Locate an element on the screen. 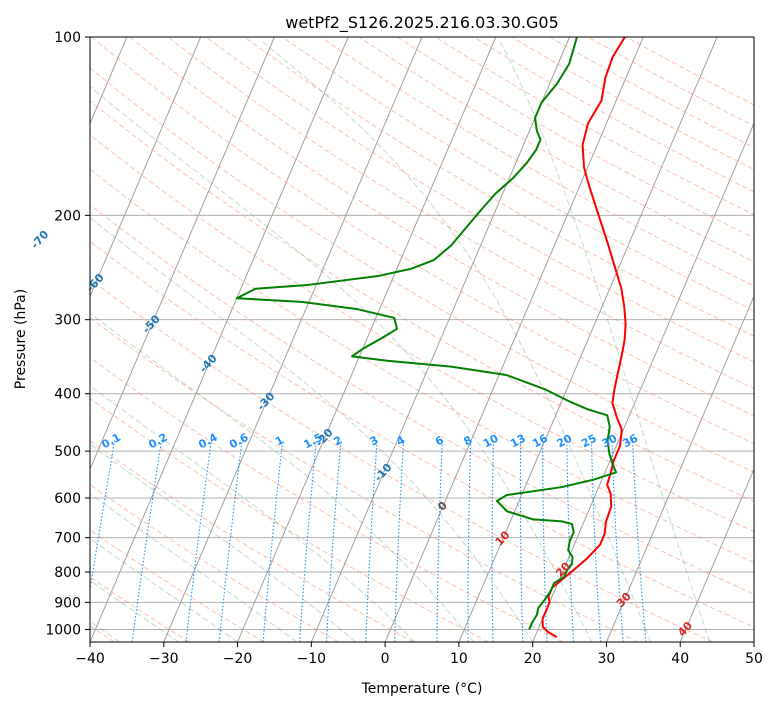 The height and width of the screenshot is (712, 775). temperature-line is located at coordinates (584, 337).